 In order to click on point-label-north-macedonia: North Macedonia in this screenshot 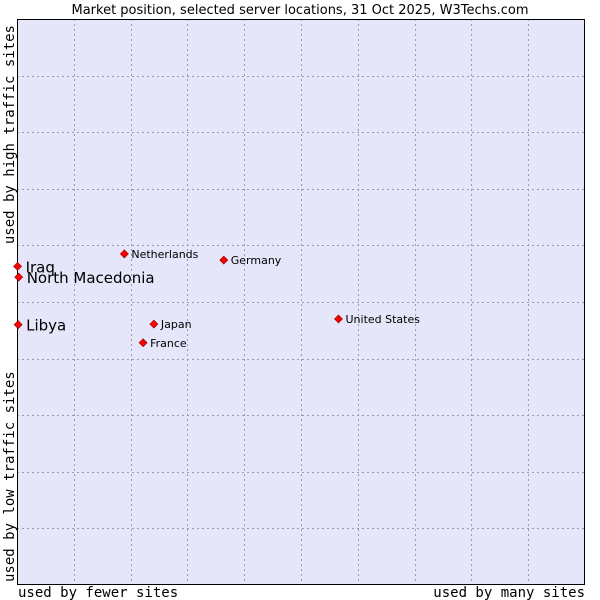, I will do `click(91, 278)`.